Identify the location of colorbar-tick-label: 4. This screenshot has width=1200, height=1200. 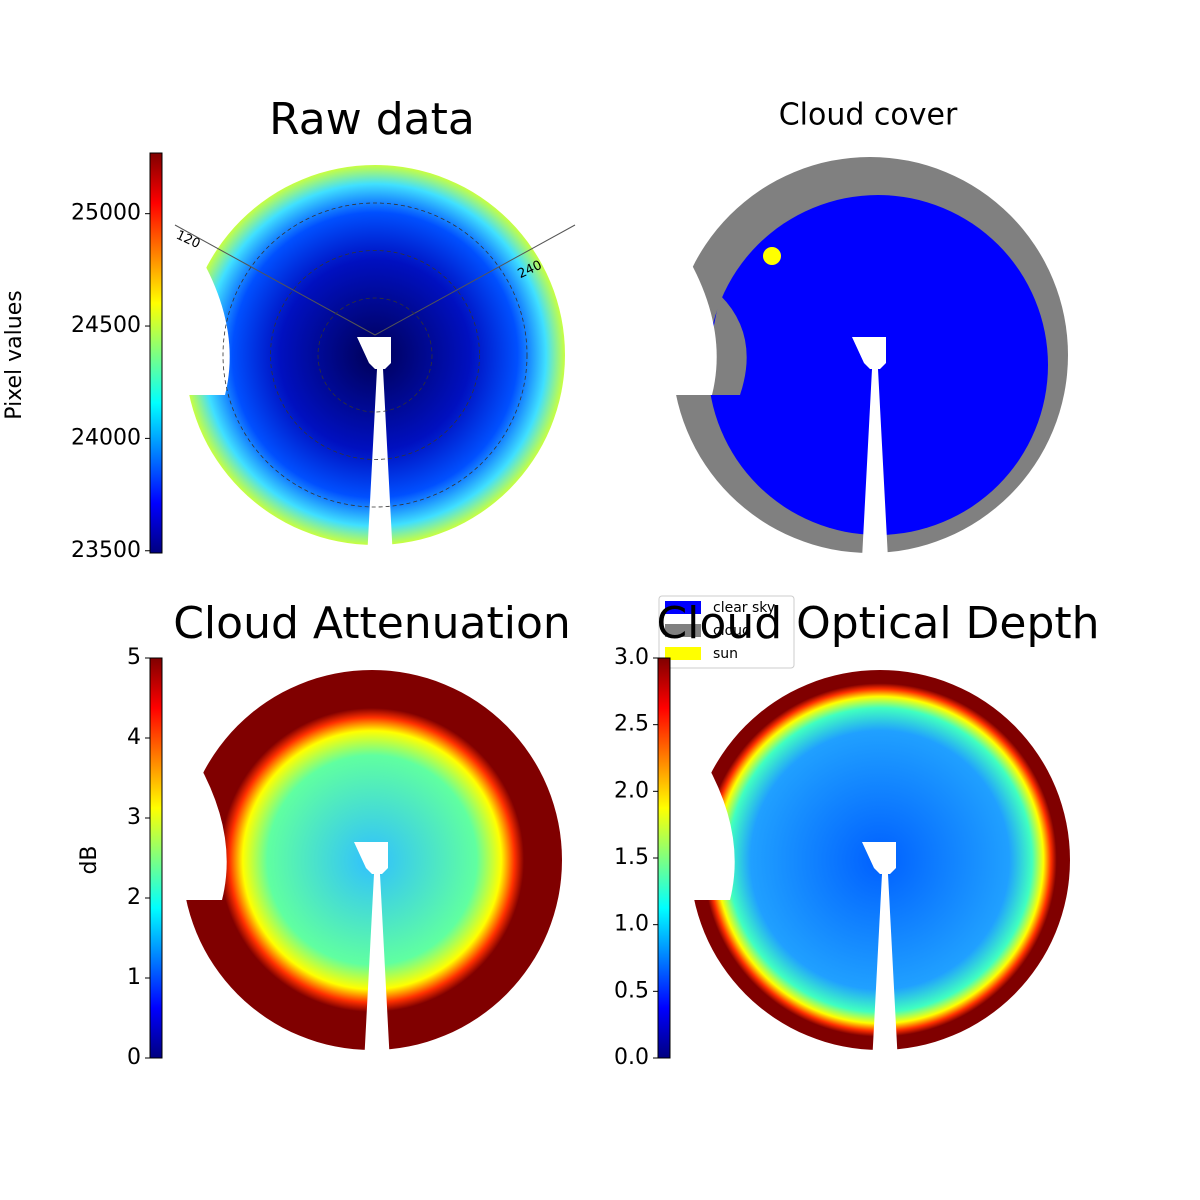
(134, 737).